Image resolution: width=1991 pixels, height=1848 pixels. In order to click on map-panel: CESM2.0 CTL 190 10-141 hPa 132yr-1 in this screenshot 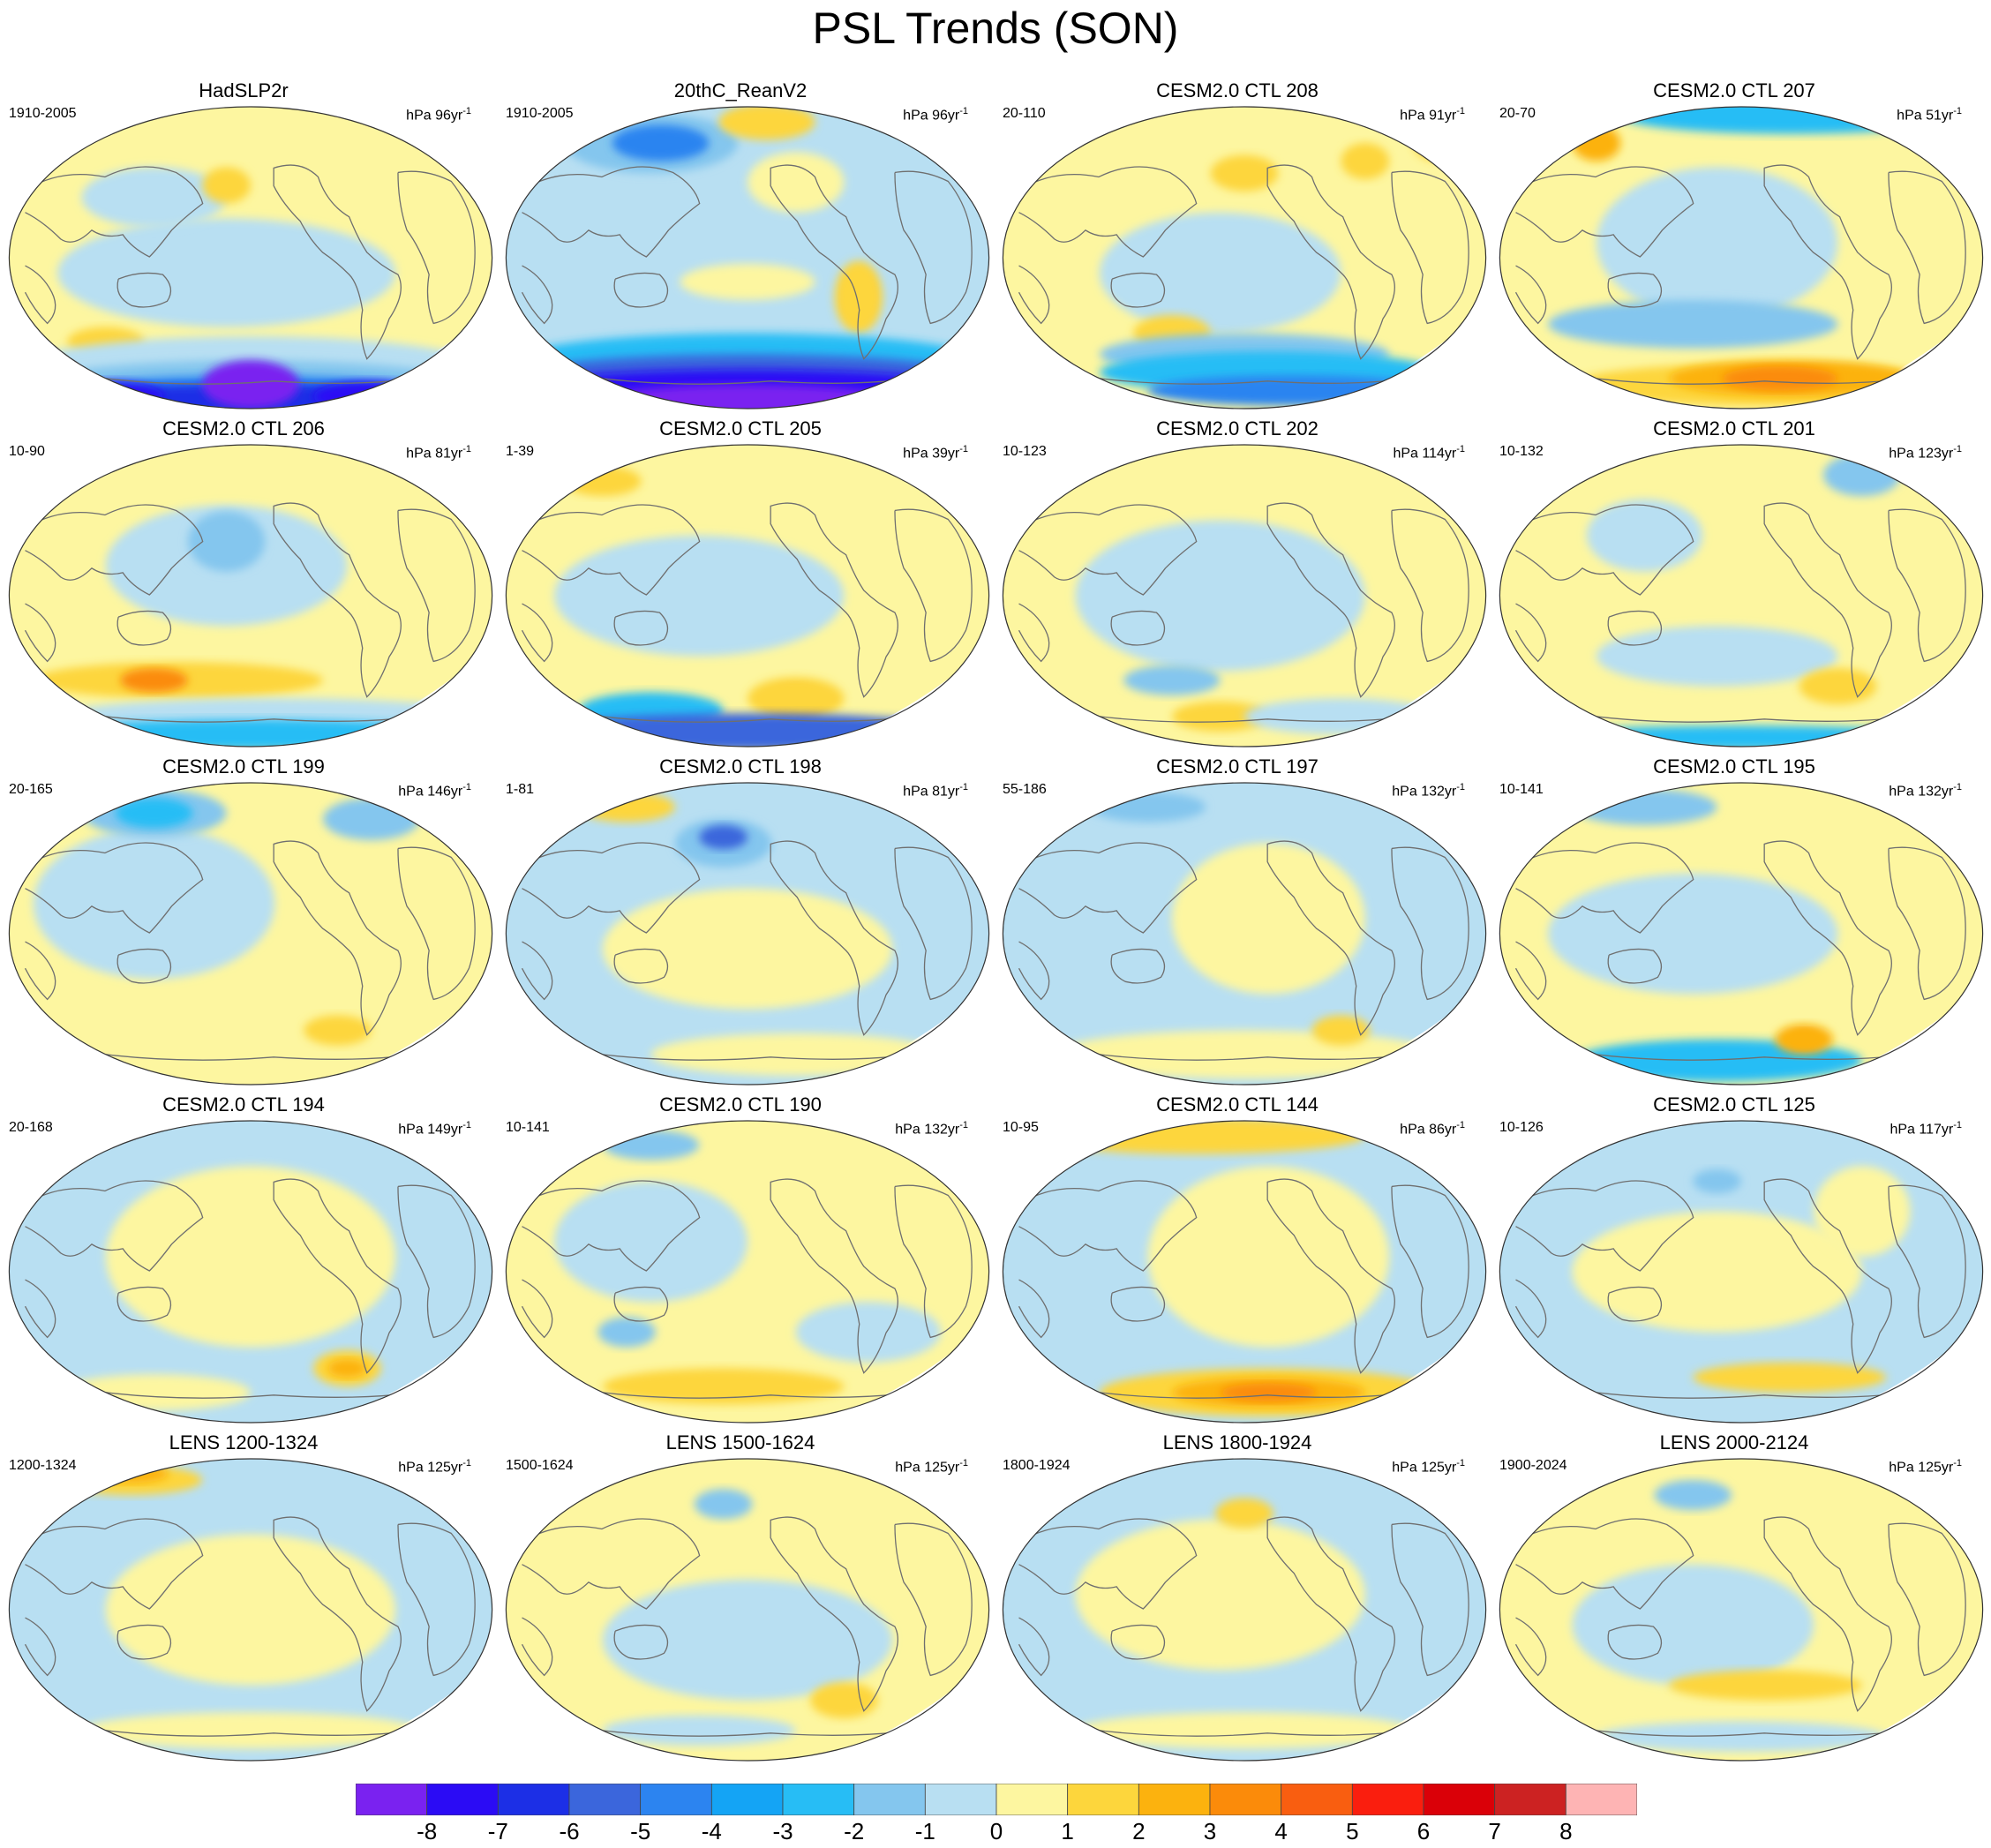, I will do `click(743, 1258)`.